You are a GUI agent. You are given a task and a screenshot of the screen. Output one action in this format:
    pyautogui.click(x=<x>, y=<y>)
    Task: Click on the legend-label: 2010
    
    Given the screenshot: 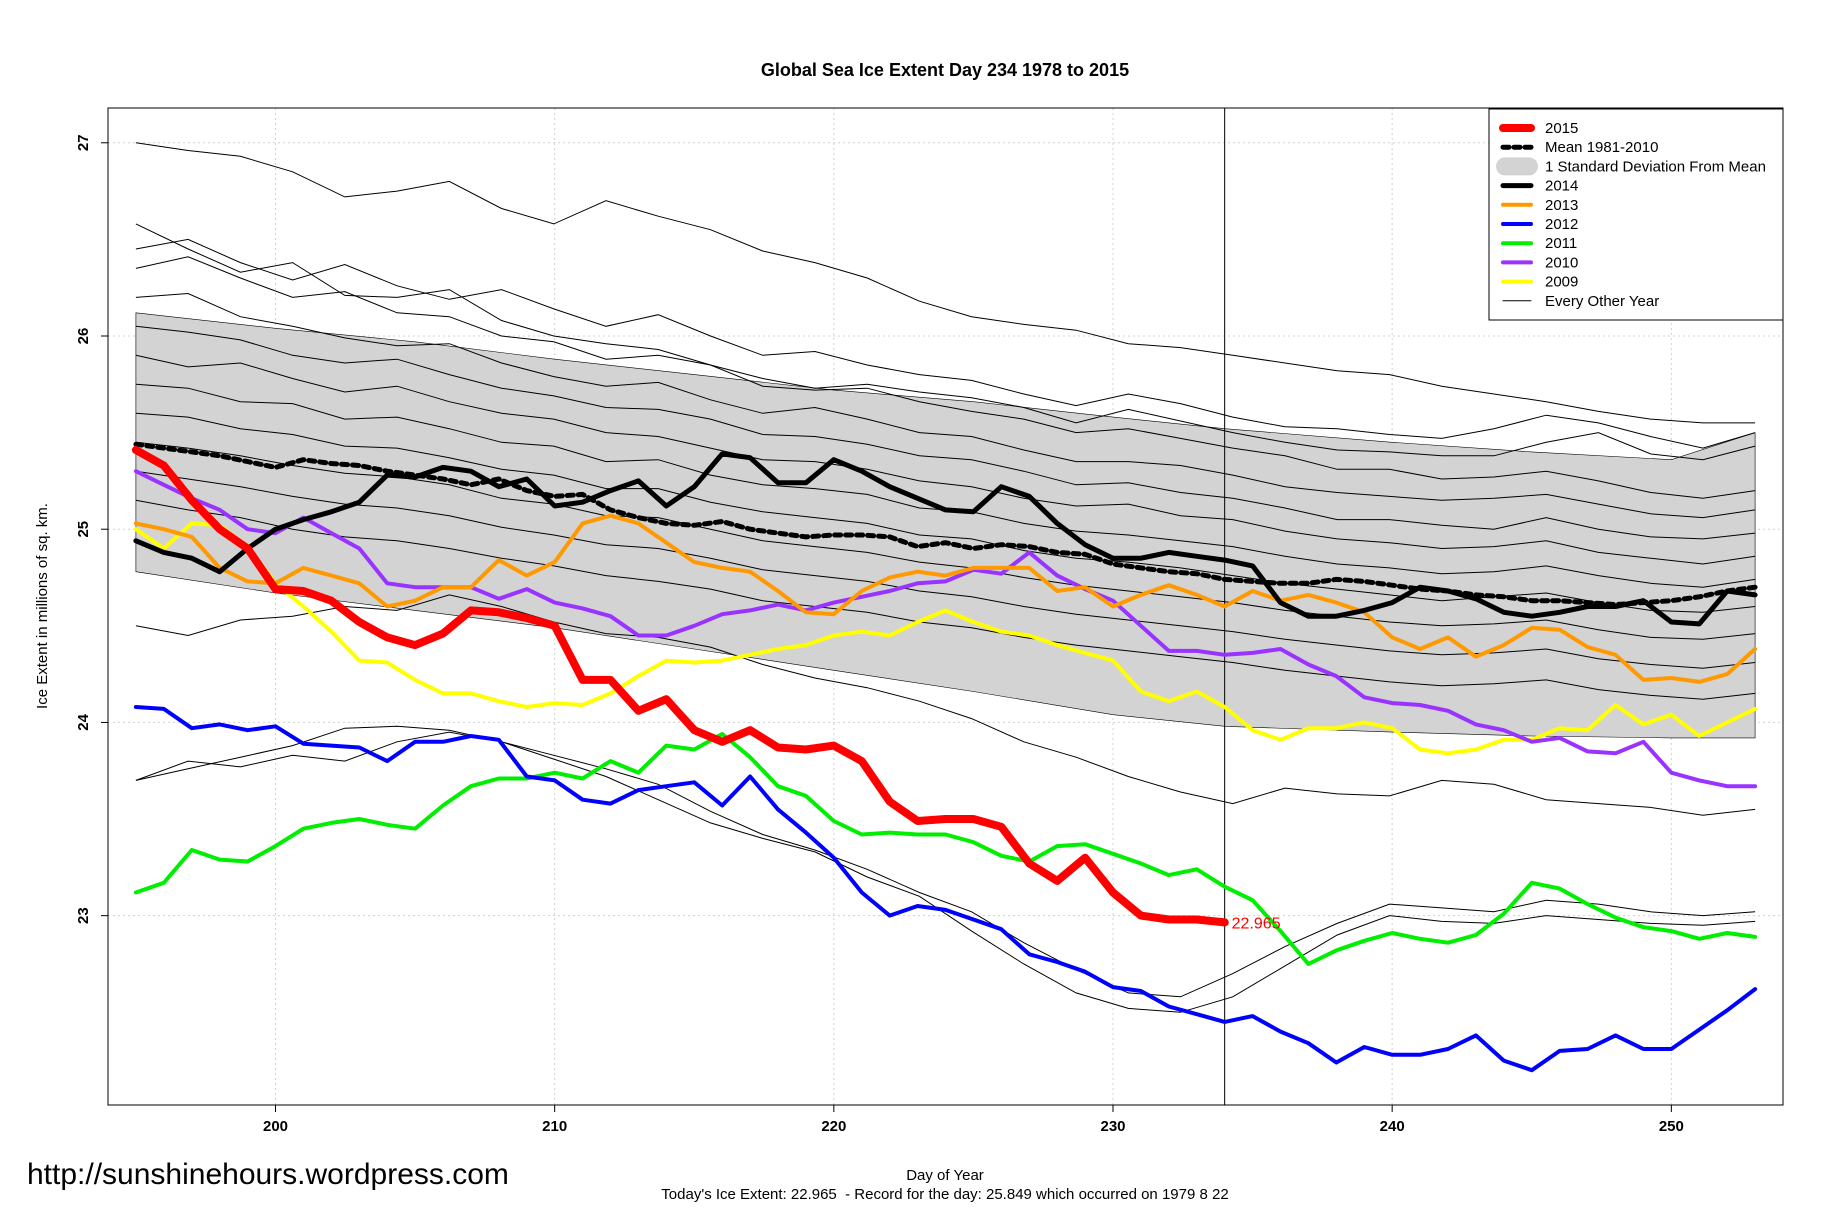 What is the action you would take?
    pyautogui.click(x=1561, y=262)
    